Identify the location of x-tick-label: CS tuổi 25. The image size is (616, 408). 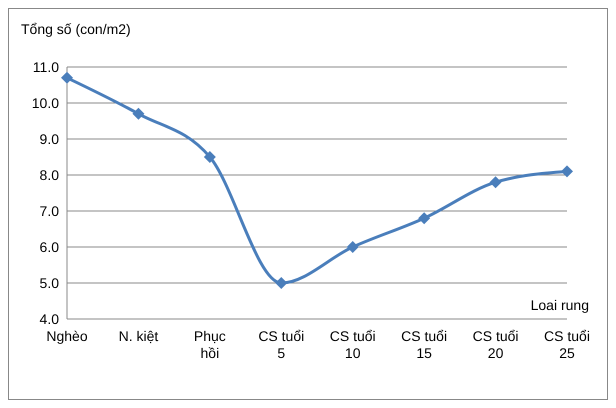
(567, 344).